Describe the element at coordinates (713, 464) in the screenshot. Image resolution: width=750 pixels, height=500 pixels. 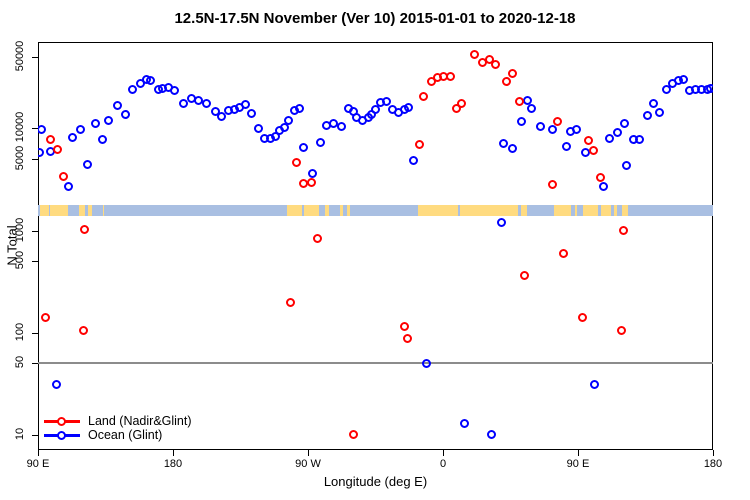
I see `x-tick-label: 180` at that location.